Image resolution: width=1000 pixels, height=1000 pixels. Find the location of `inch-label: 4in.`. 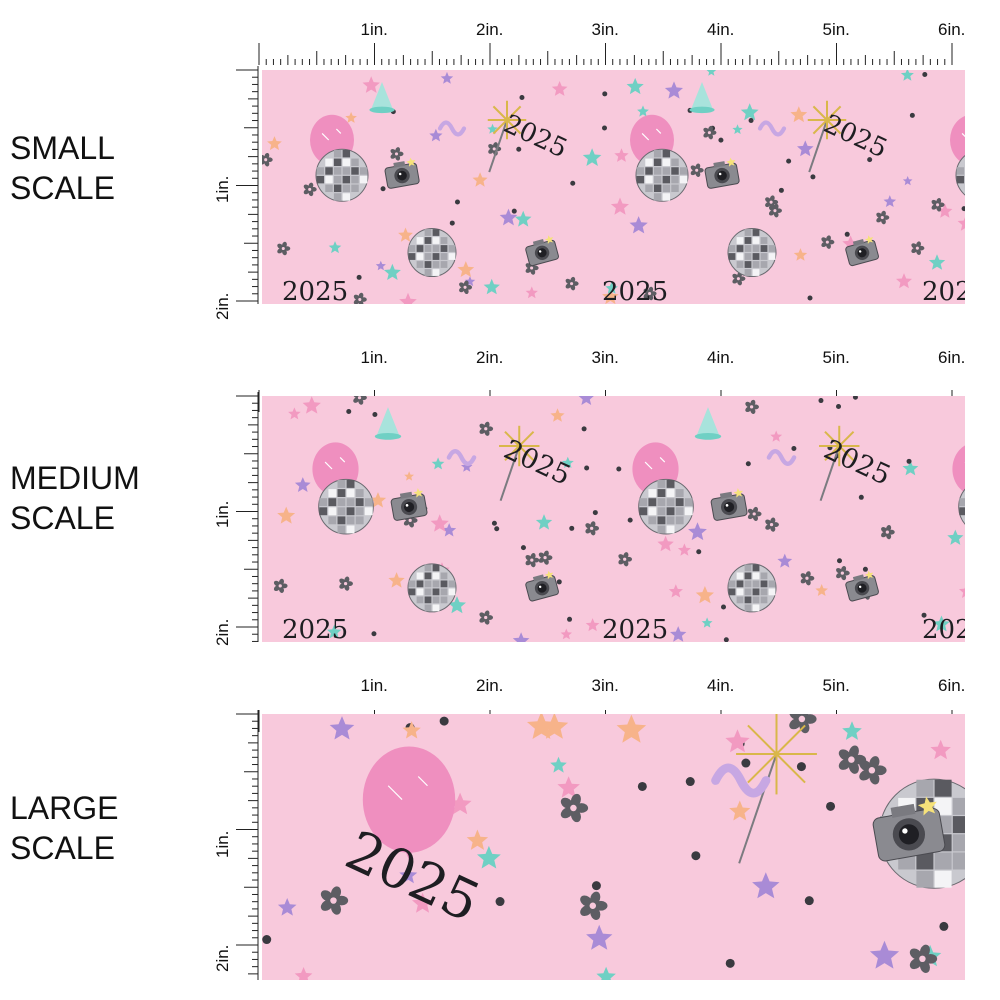

inch-label: 4in. is located at coordinates (721, 685).